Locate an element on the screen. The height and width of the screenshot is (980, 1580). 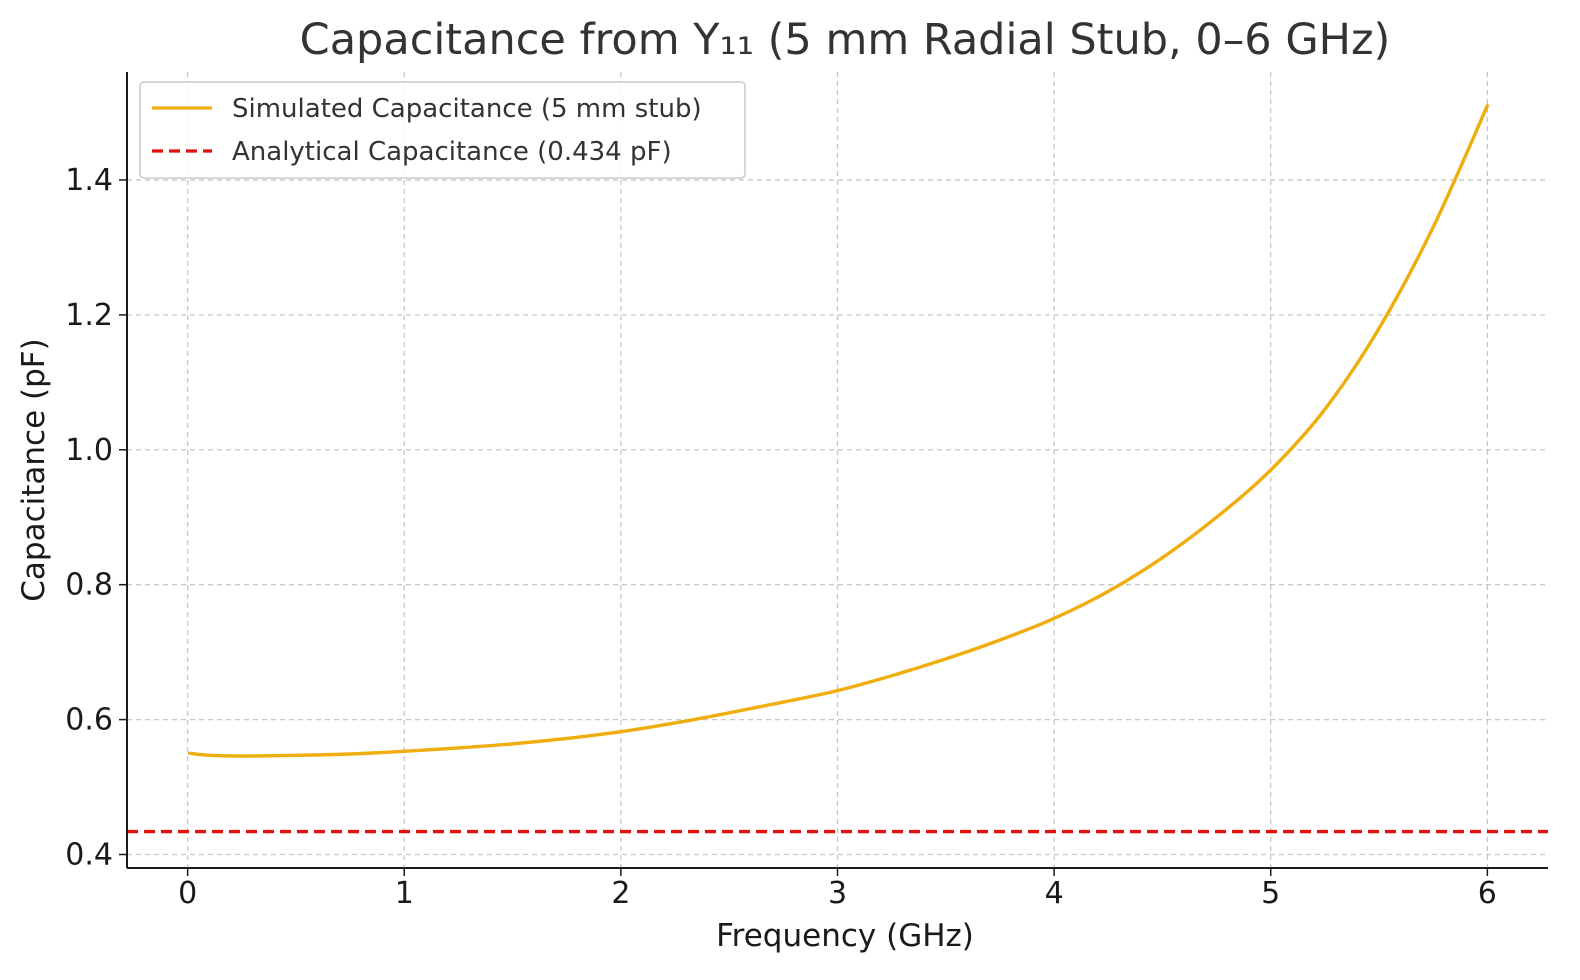
legend-box is located at coordinates (442, 130).